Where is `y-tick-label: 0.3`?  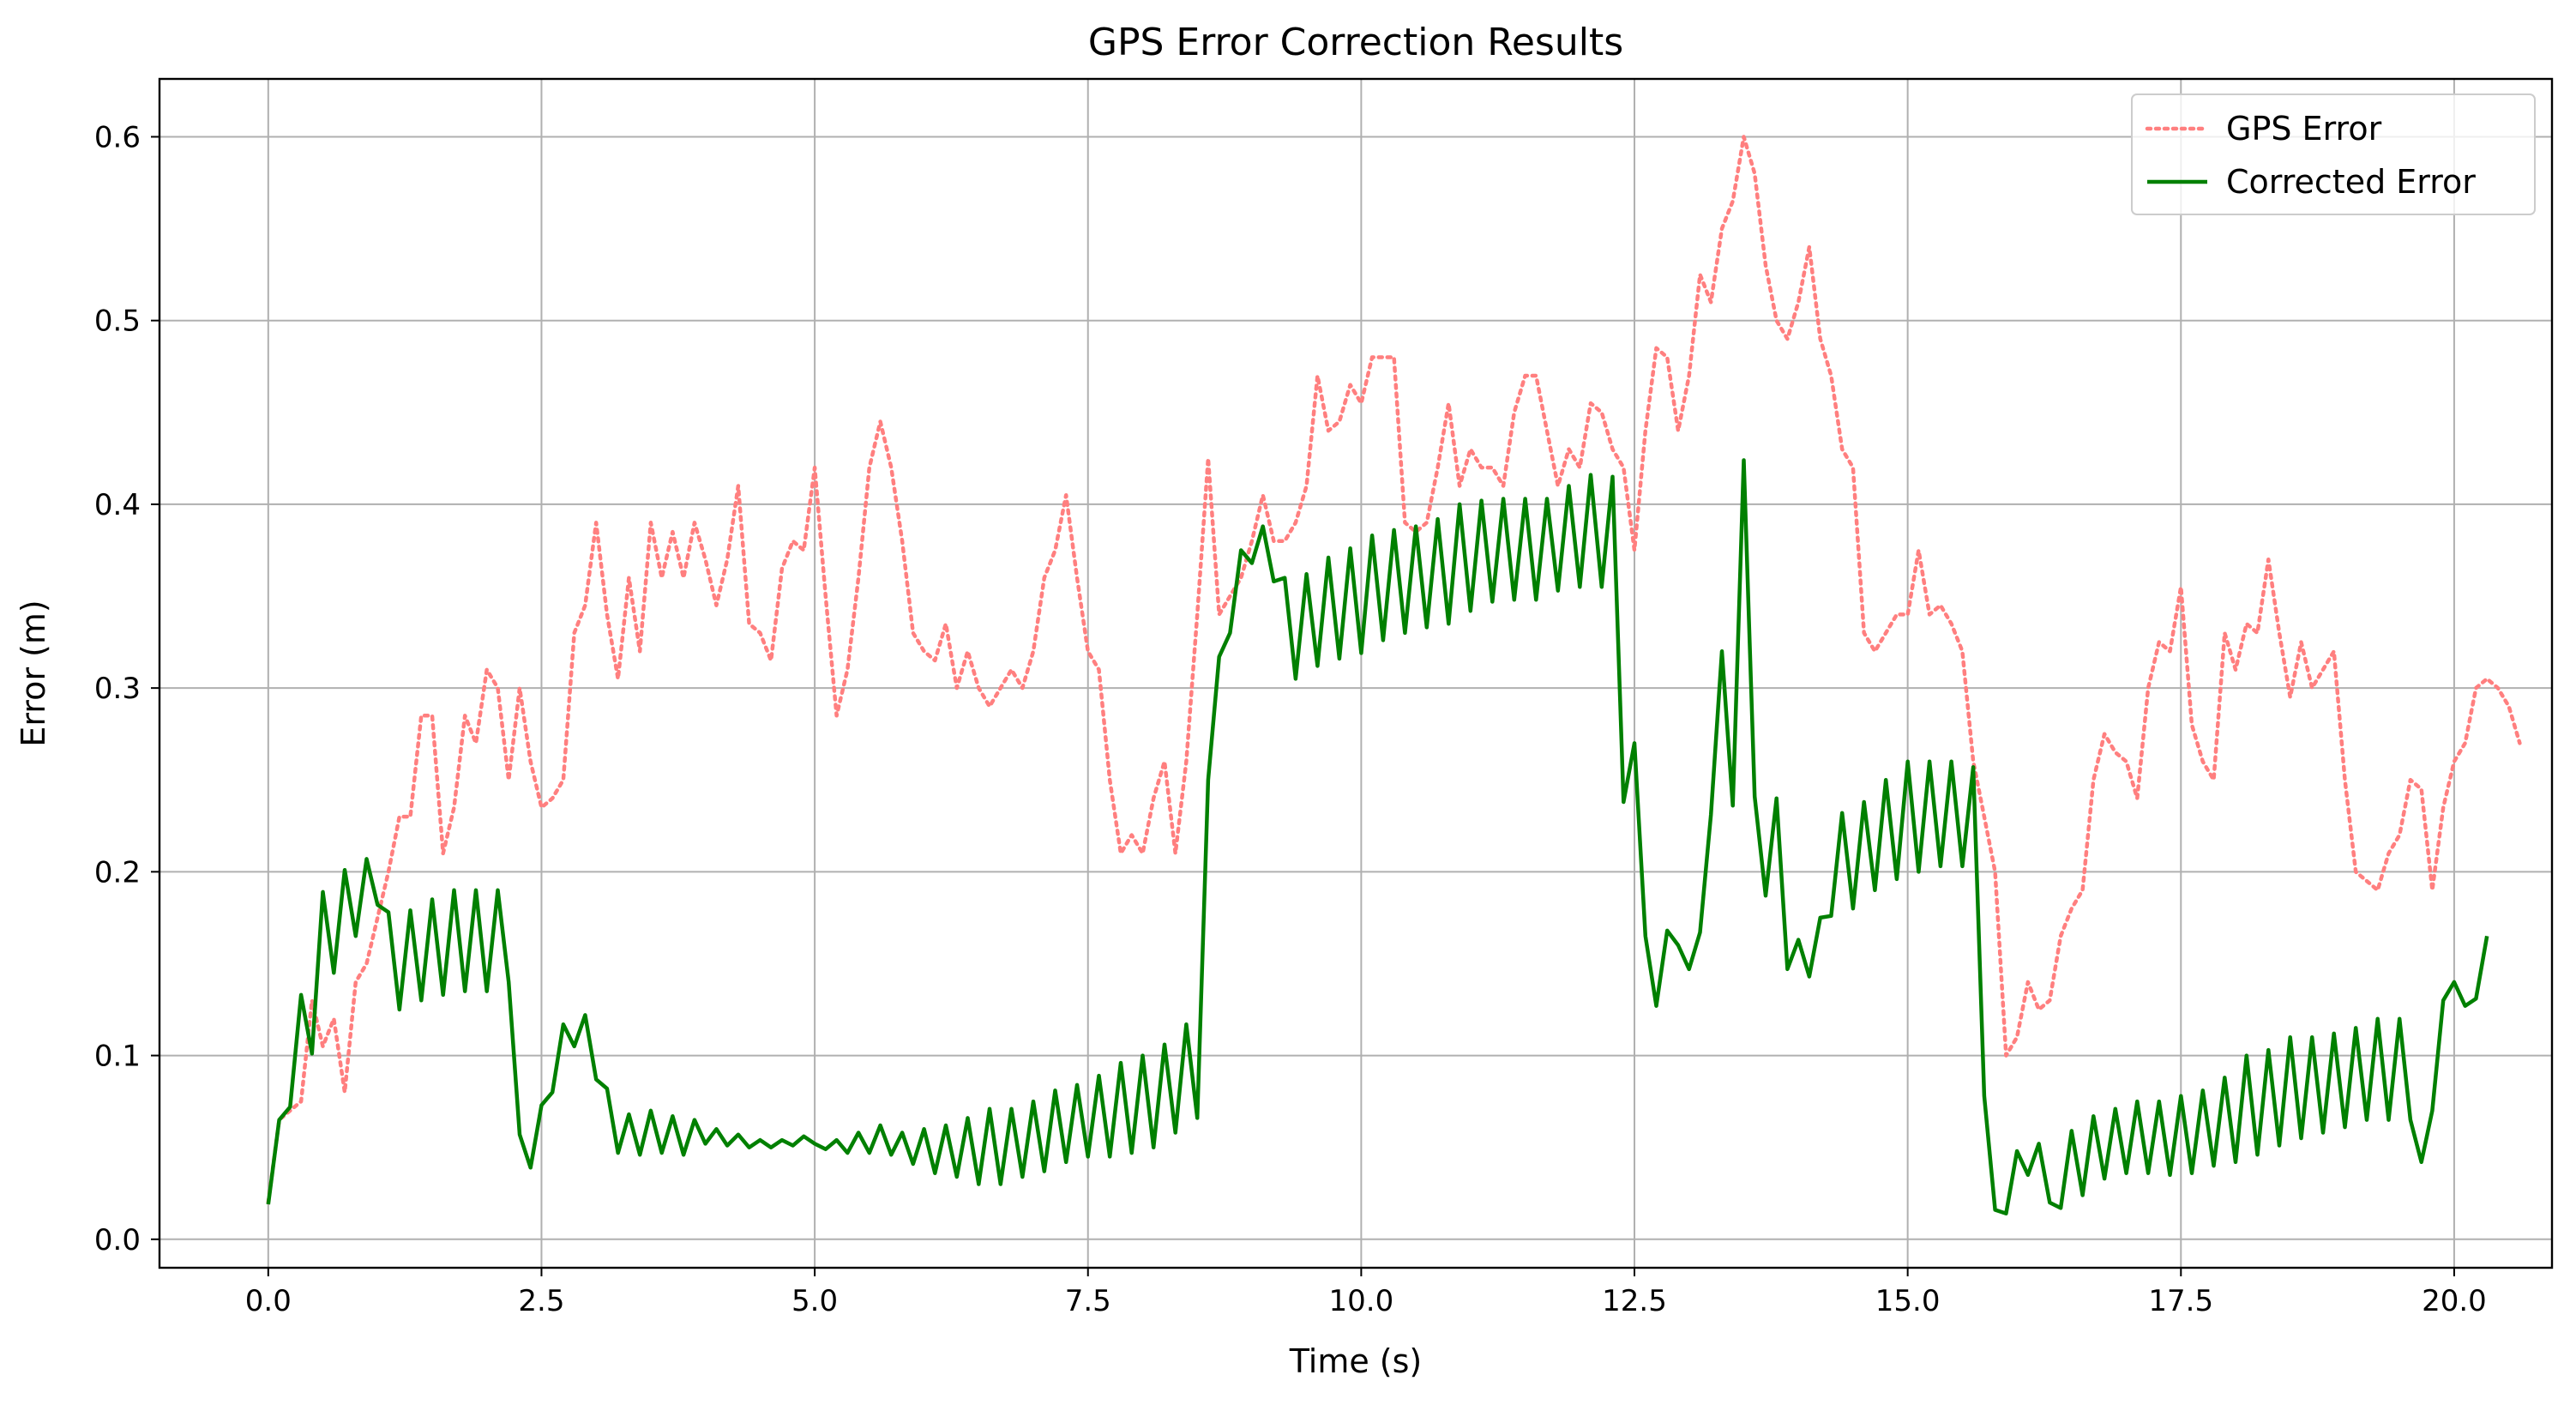
y-tick-label: 0.3 is located at coordinates (117, 689).